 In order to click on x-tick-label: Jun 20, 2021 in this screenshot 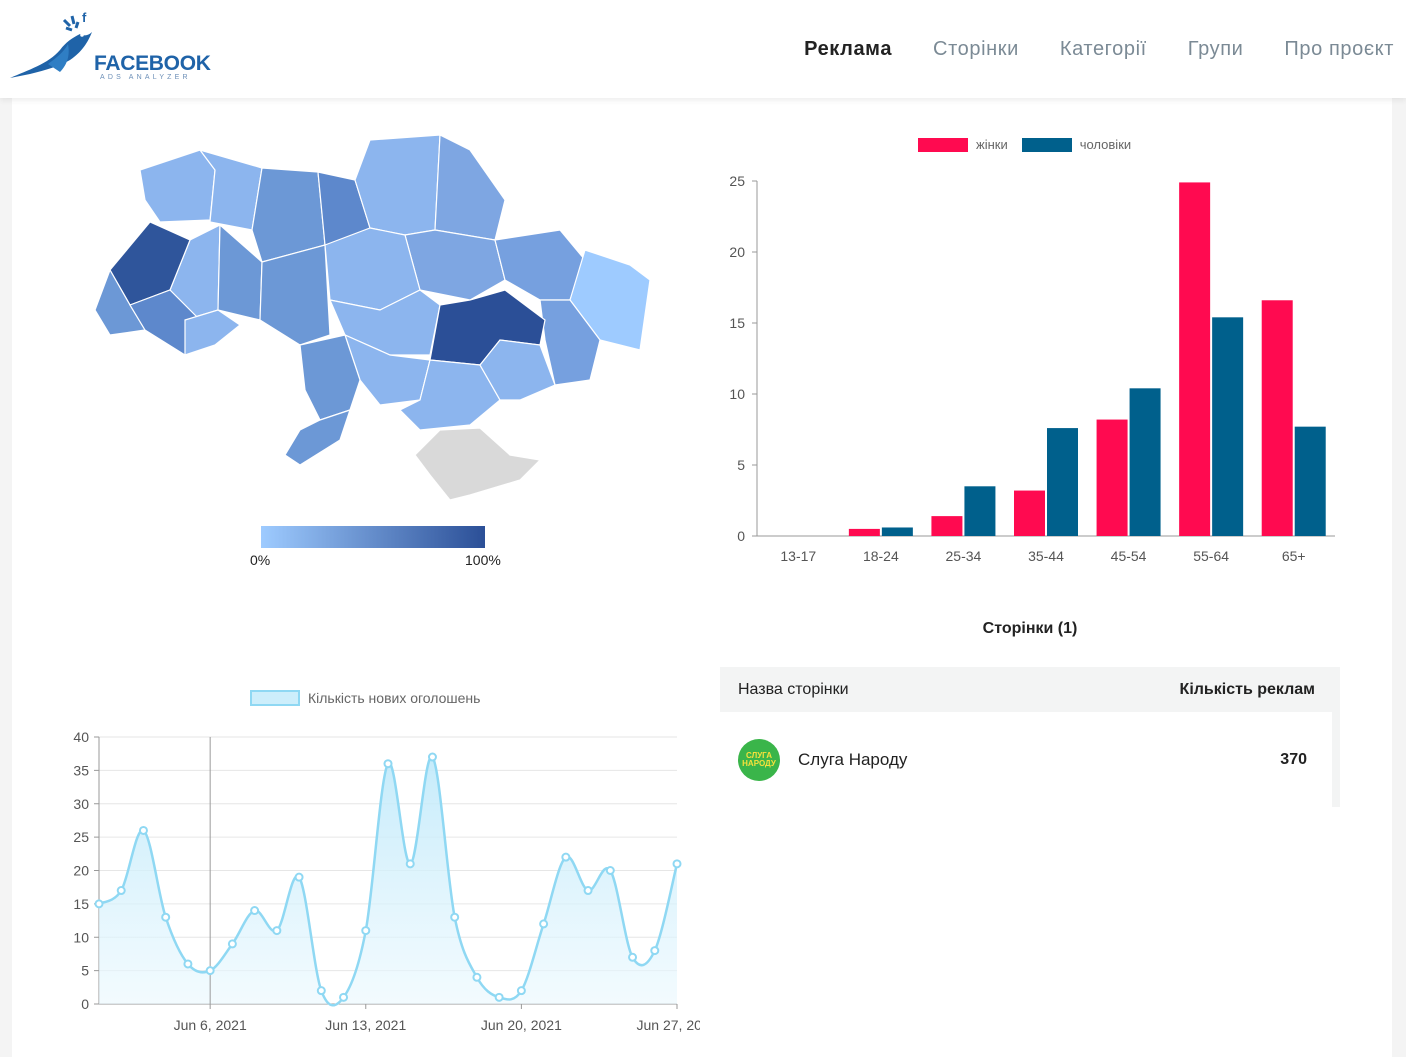, I will do `click(521, 1025)`.